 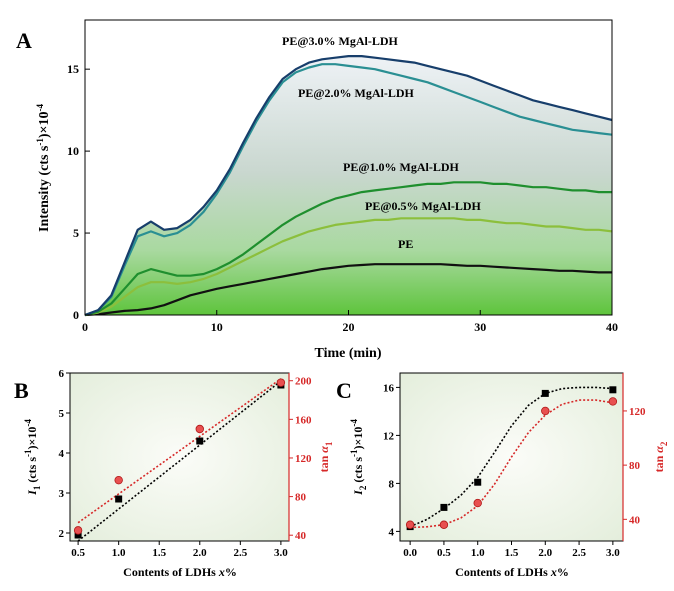 I want to click on chart-b-y-tick-label: 4, so click(x=62, y=454).